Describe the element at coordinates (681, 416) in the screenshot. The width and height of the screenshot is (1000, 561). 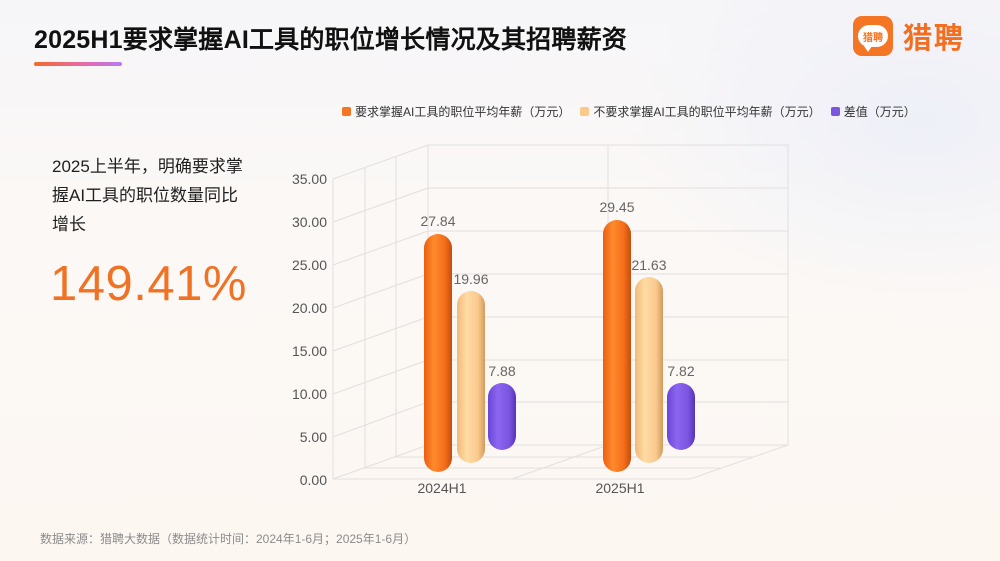
I see `bar-difference-2025H1` at that location.